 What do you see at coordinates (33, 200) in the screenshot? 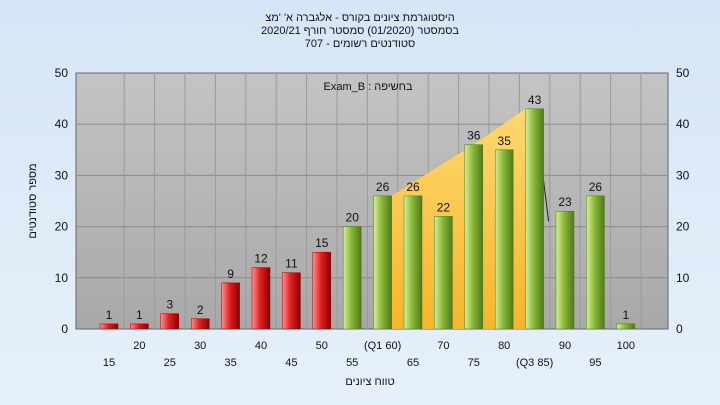
I see `y-axis-label: מספר סטודנטים` at bounding box center [33, 200].